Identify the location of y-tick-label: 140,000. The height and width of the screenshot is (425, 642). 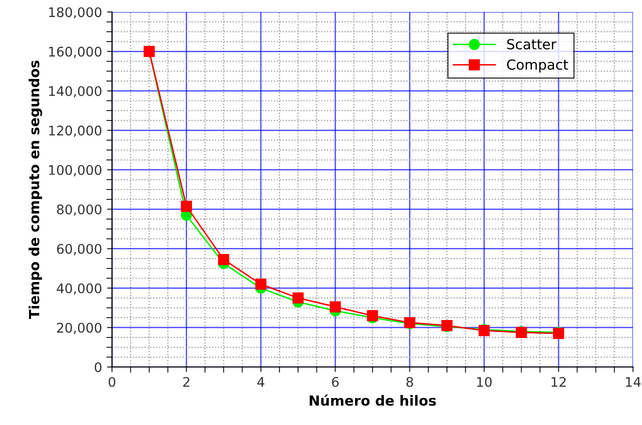
(75, 92).